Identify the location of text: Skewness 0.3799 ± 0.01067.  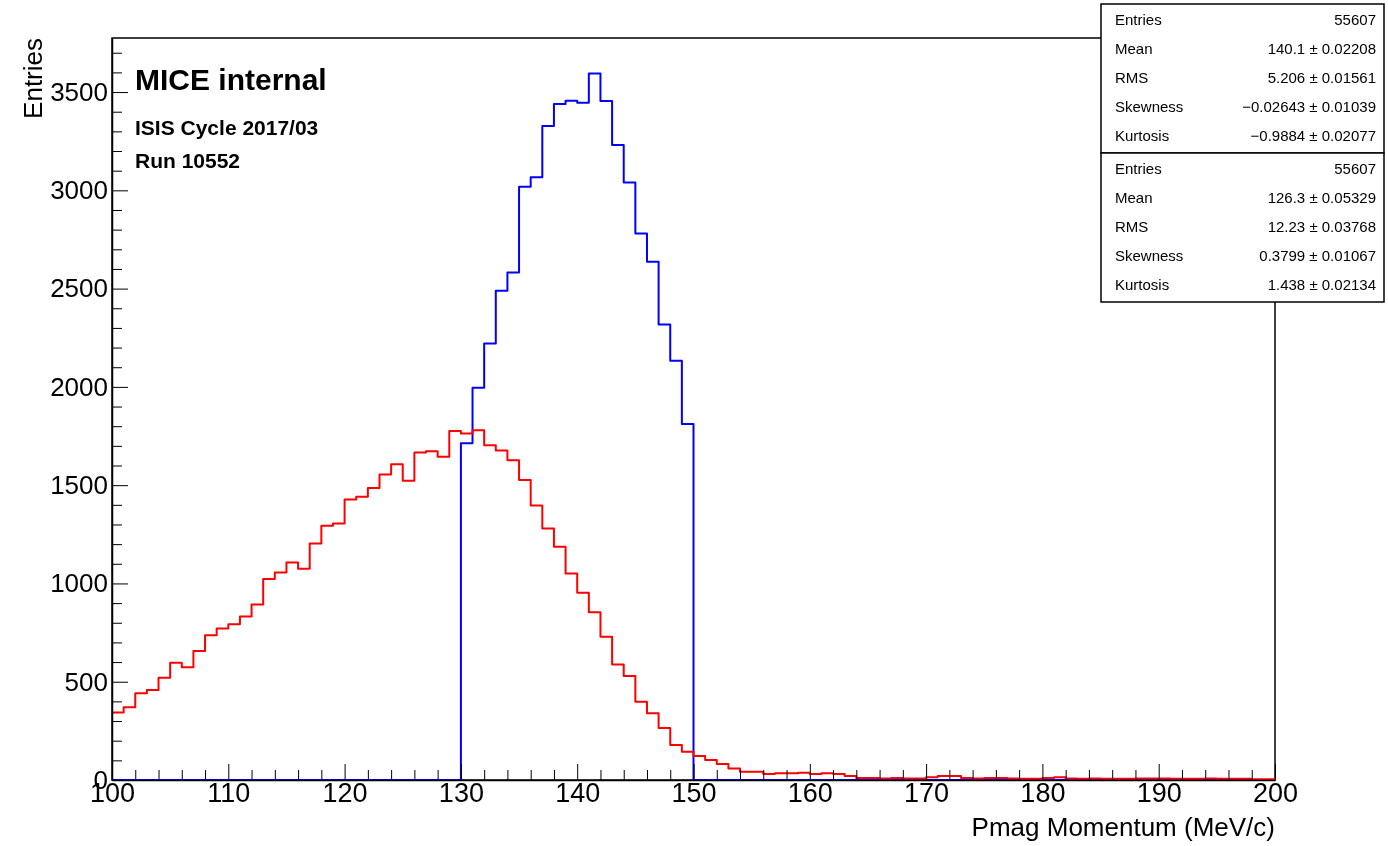
(1245, 255).